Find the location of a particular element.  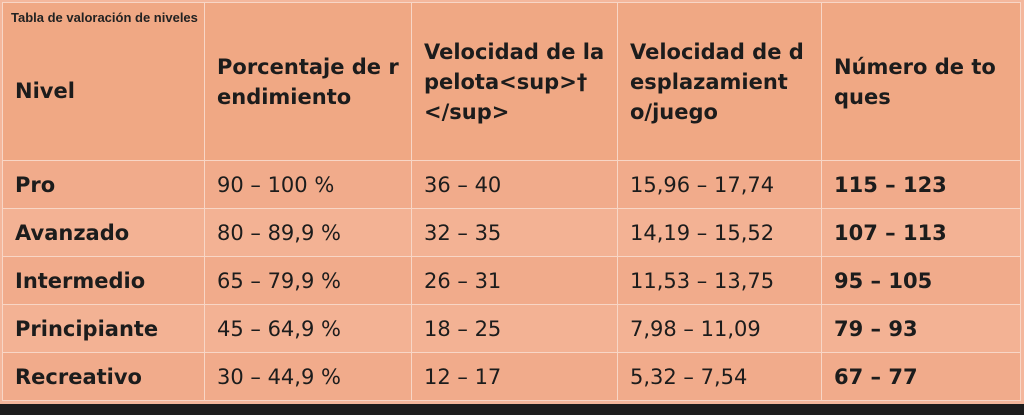

cell-movement-speed: 11,53 – 13,75 is located at coordinates (719, 280).